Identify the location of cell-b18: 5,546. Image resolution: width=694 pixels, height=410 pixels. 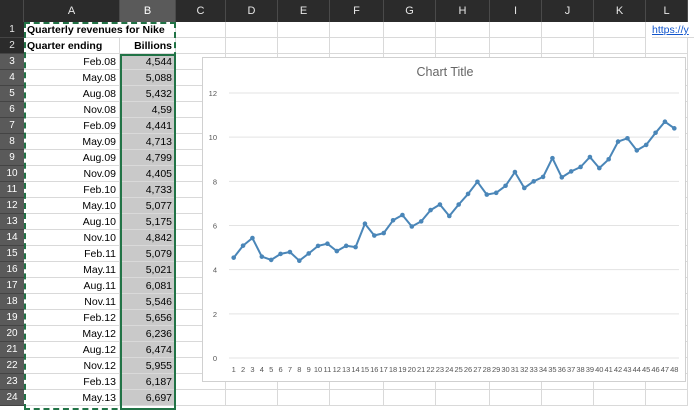
(148, 302).